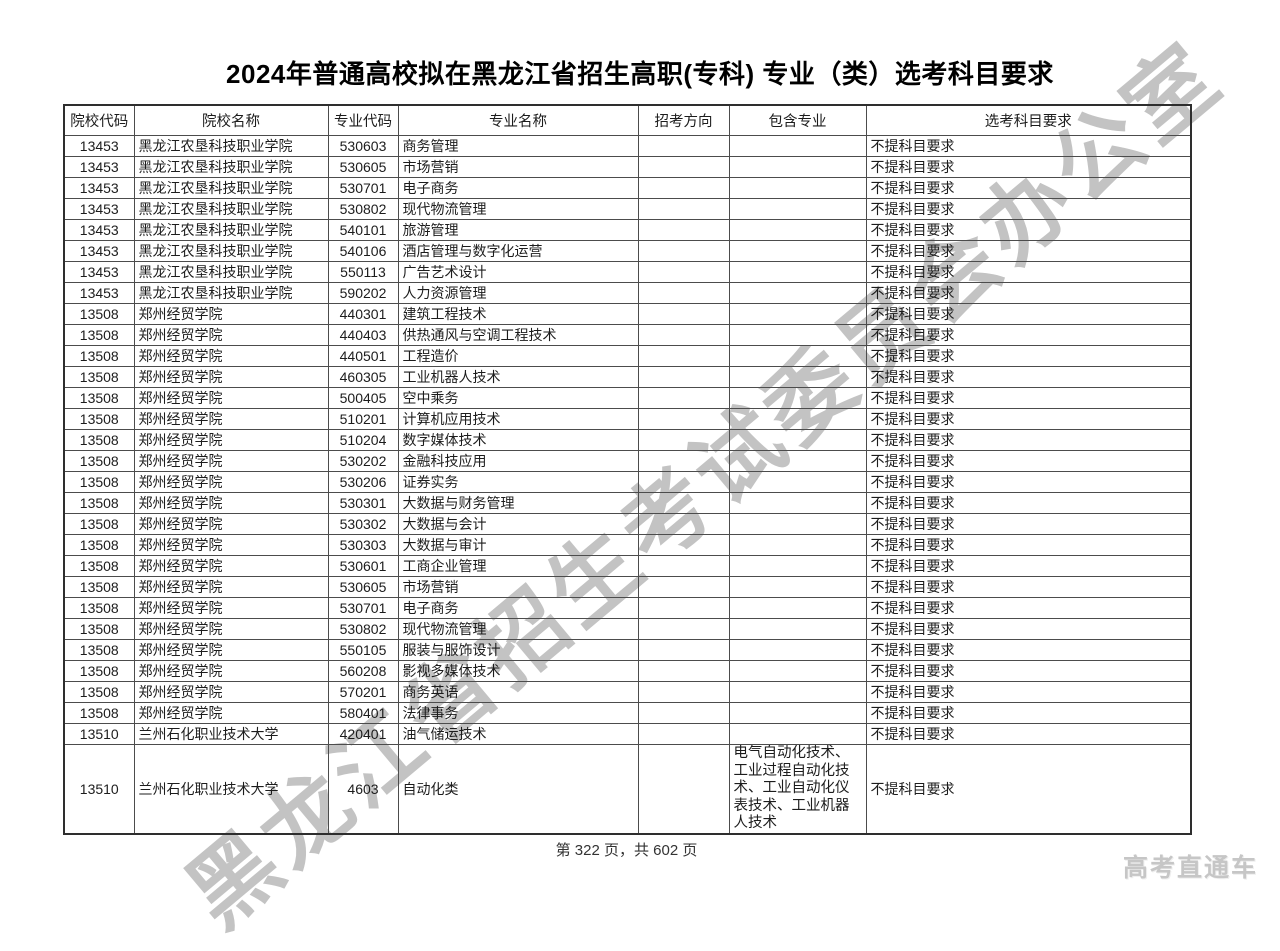 Image resolution: width=1280 pixels, height=951 pixels. I want to click on cell-major-code: 530301, so click(363, 503).